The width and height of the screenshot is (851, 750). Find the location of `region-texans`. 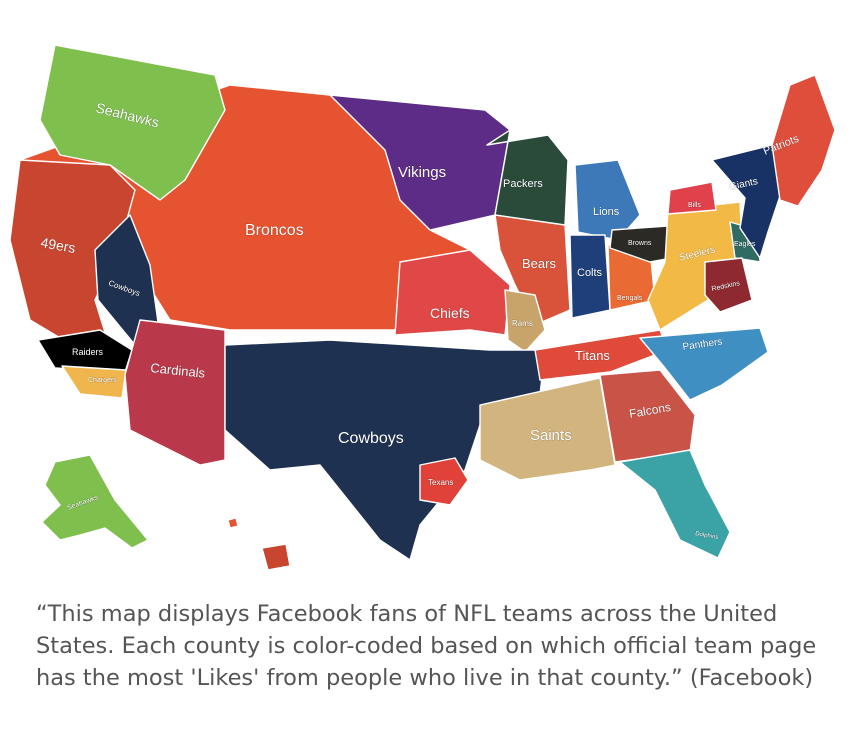

region-texans is located at coordinates (444, 481).